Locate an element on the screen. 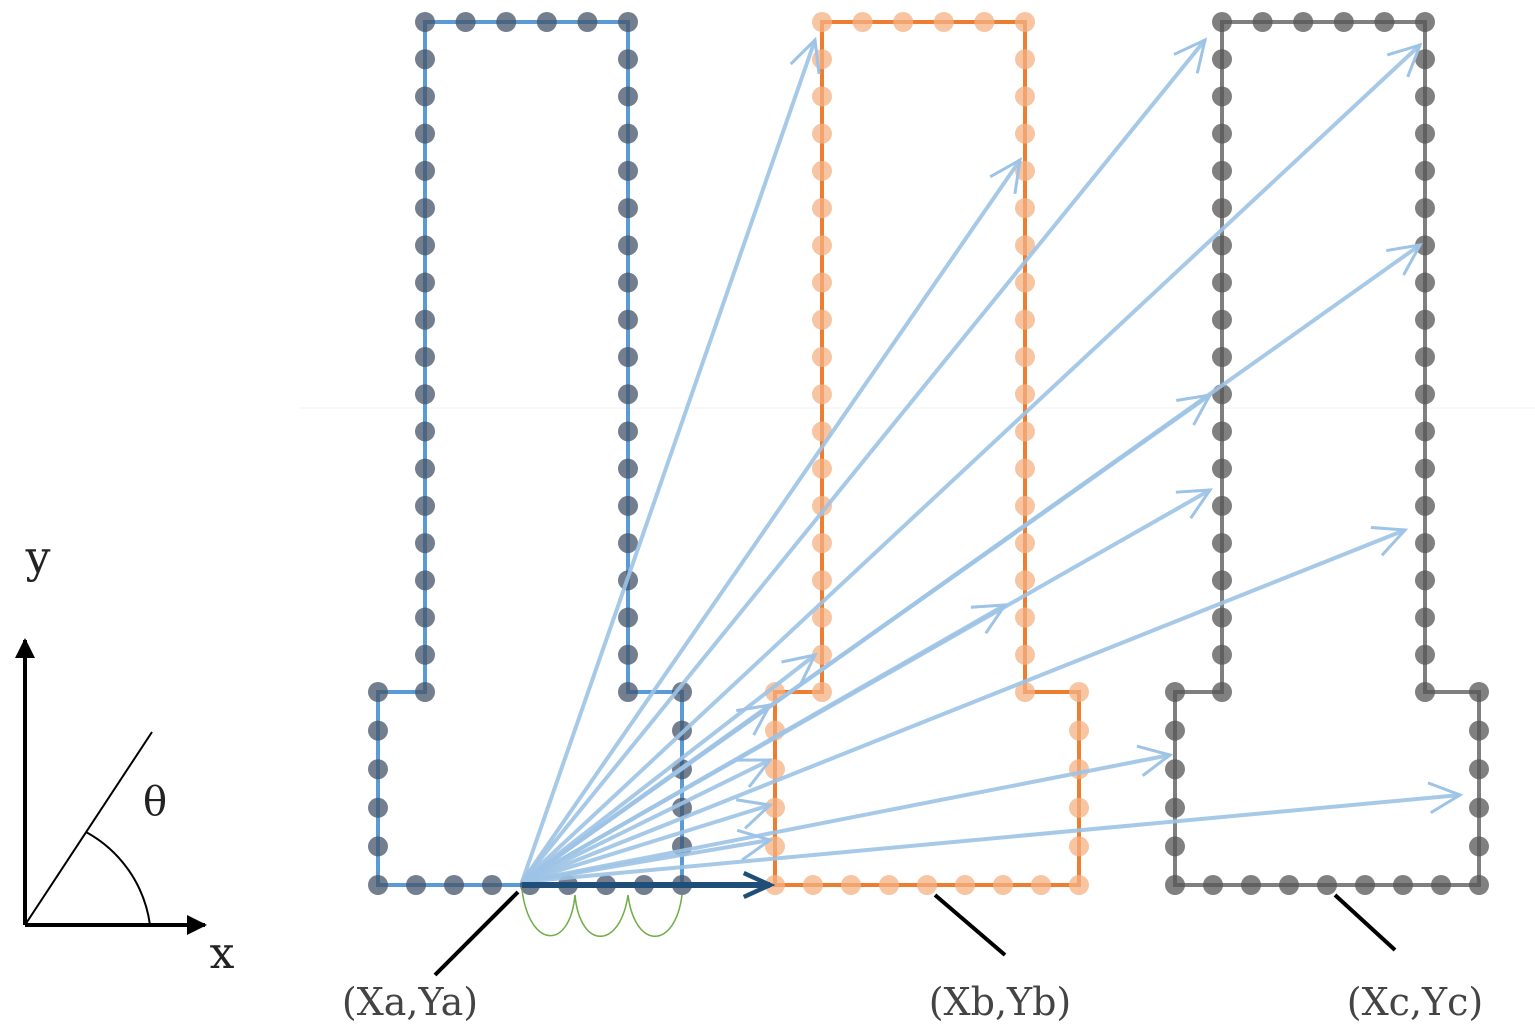 The width and height of the screenshot is (1535, 1033). pointer-a is located at coordinates (476, 933).